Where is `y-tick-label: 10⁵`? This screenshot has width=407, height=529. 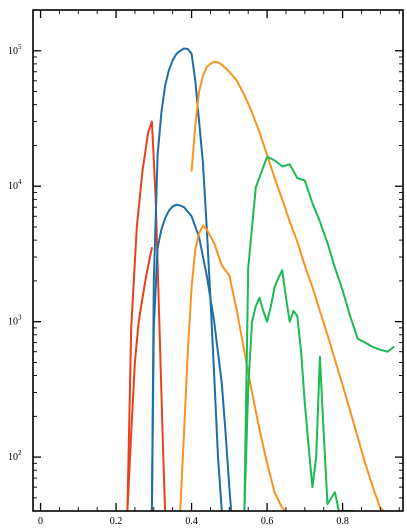 y-tick-label: 10⁵ is located at coordinates (15, 50).